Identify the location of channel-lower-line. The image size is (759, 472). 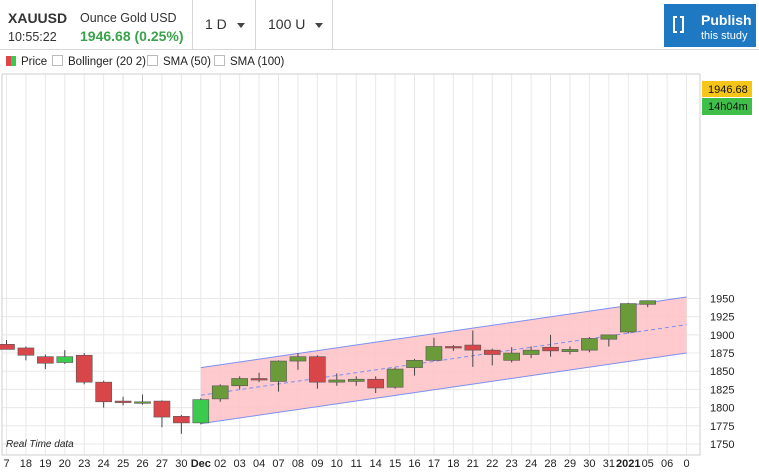
(443, 388).